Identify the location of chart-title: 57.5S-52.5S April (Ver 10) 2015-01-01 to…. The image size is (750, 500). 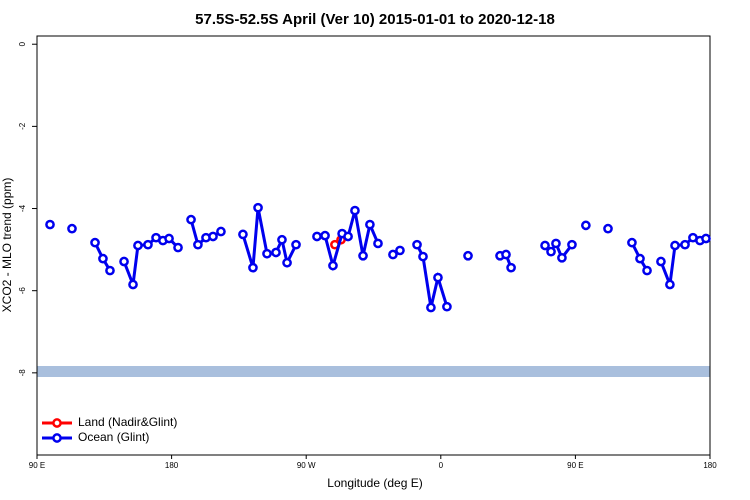
(375, 19).